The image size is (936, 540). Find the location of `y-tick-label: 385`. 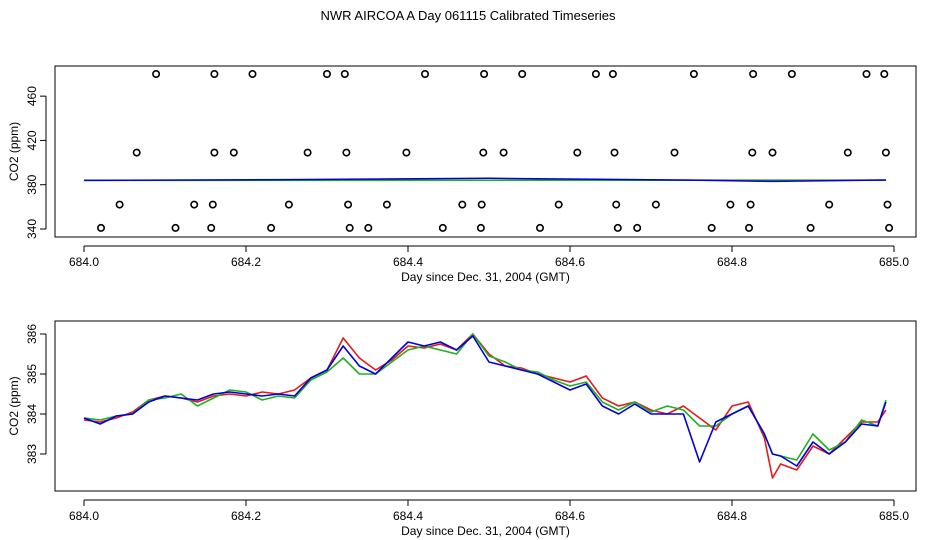

y-tick-label: 385 is located at coordinates (32, 374).